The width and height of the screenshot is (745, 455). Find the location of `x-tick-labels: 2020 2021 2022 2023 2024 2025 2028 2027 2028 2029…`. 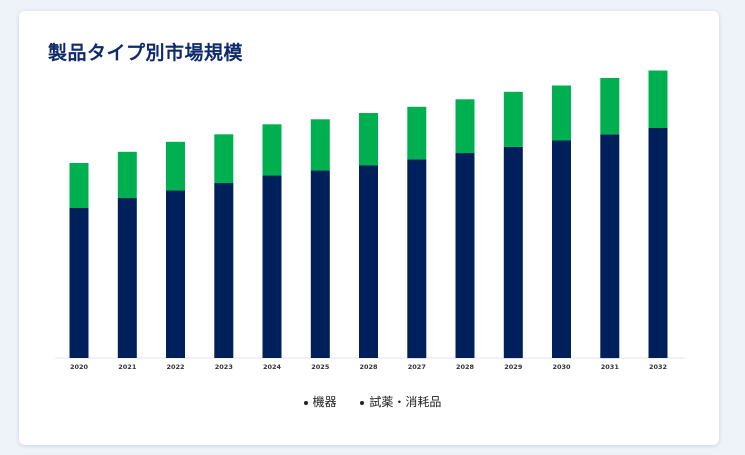

x-tick-labels: 2020 2021 2022 2023 2024 2025 2028 2027 2028 2029… is located at coordinates (368, 367).